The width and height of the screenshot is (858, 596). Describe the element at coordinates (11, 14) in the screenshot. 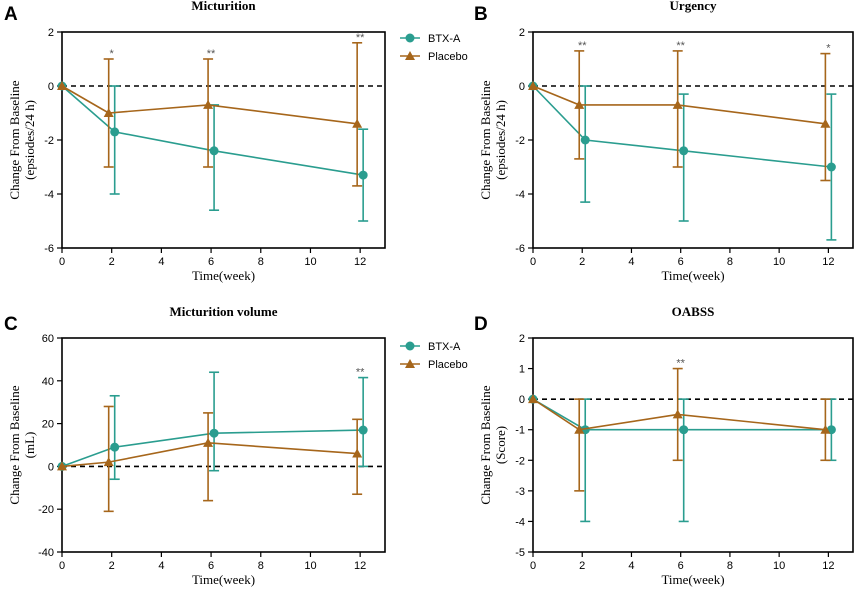

I see `panel-letter: A` at that location.